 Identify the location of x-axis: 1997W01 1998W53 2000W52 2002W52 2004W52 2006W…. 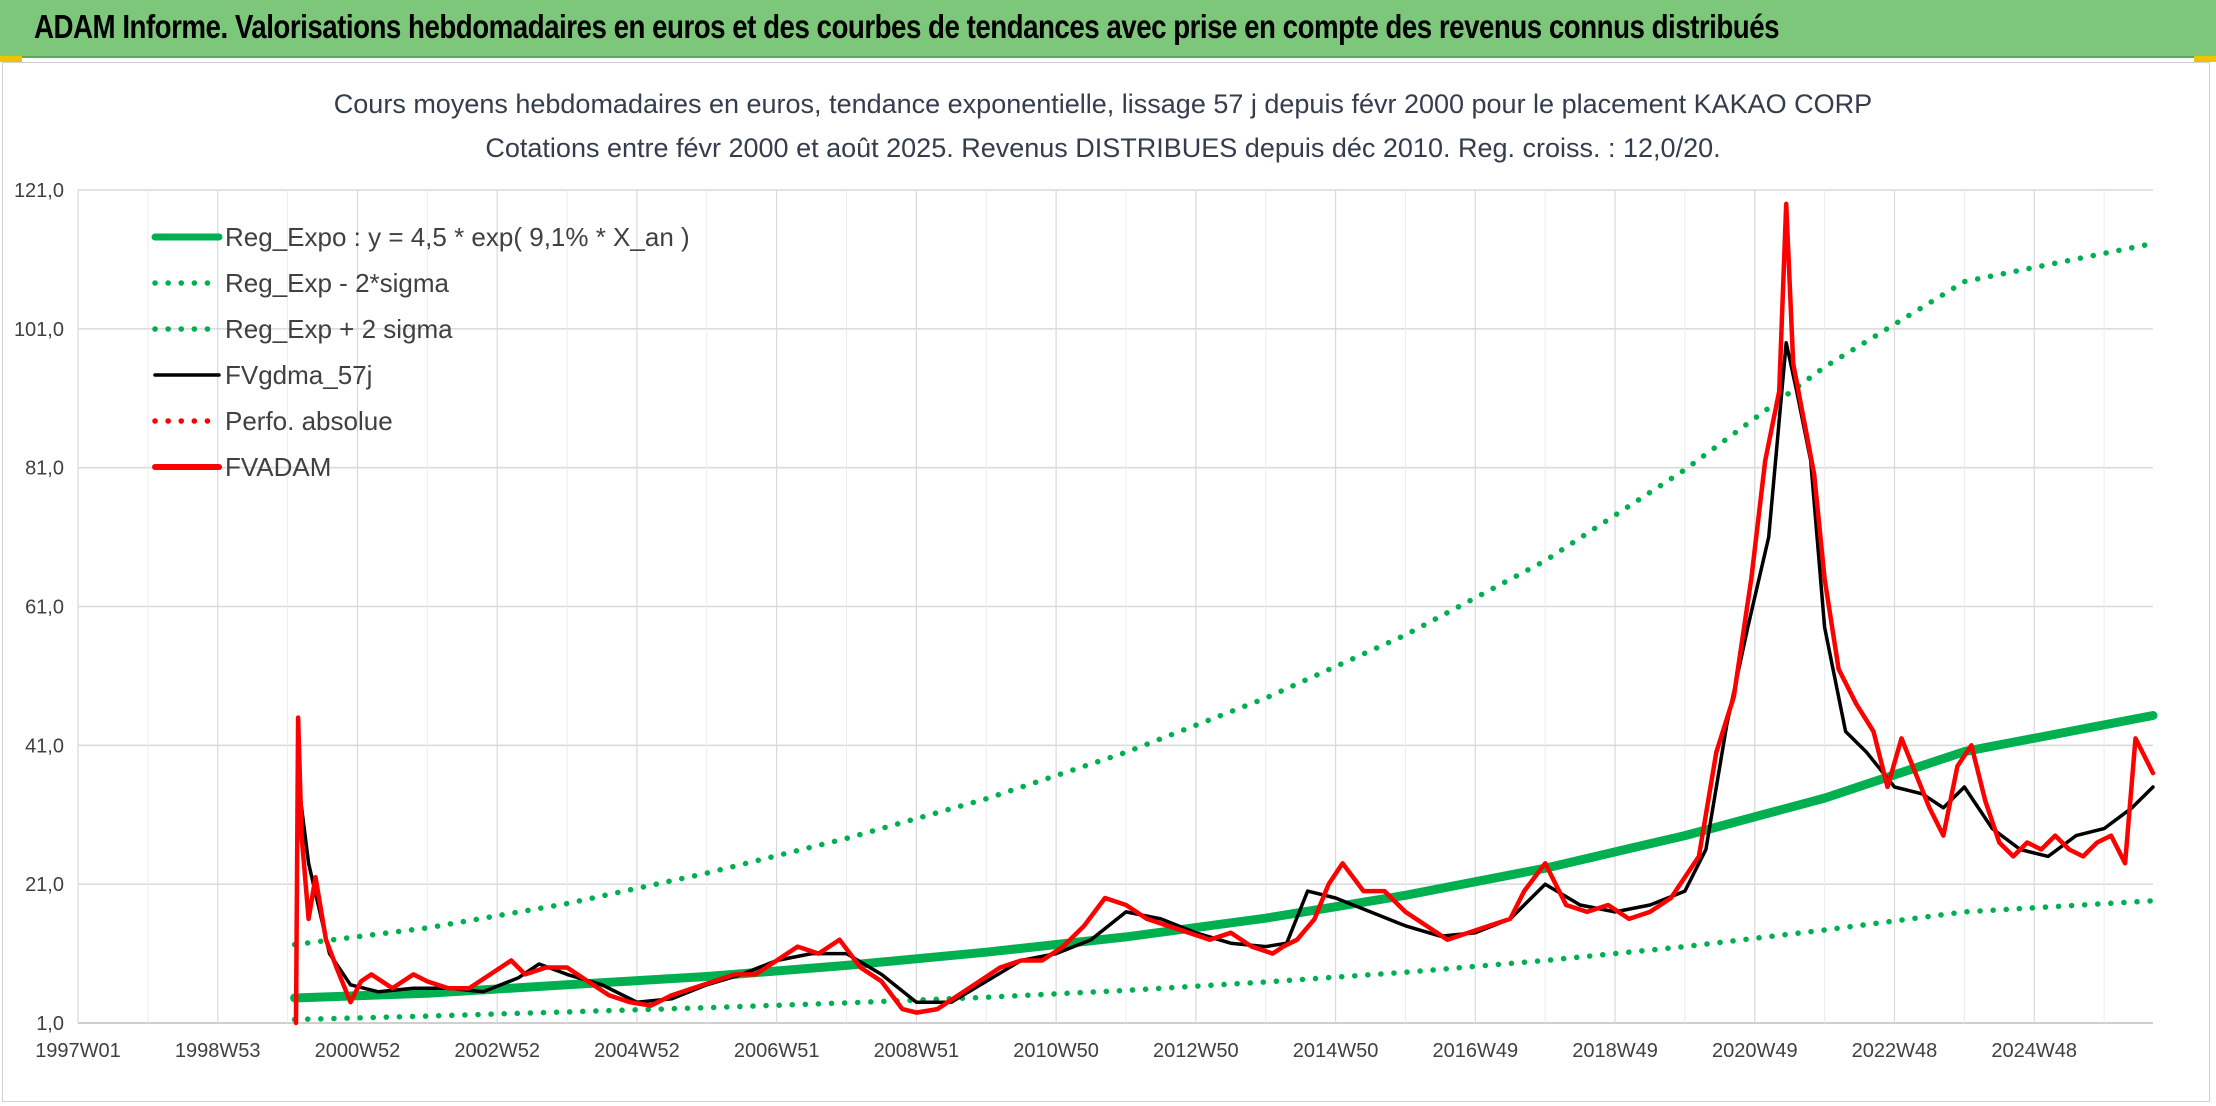
(1056, 1051).